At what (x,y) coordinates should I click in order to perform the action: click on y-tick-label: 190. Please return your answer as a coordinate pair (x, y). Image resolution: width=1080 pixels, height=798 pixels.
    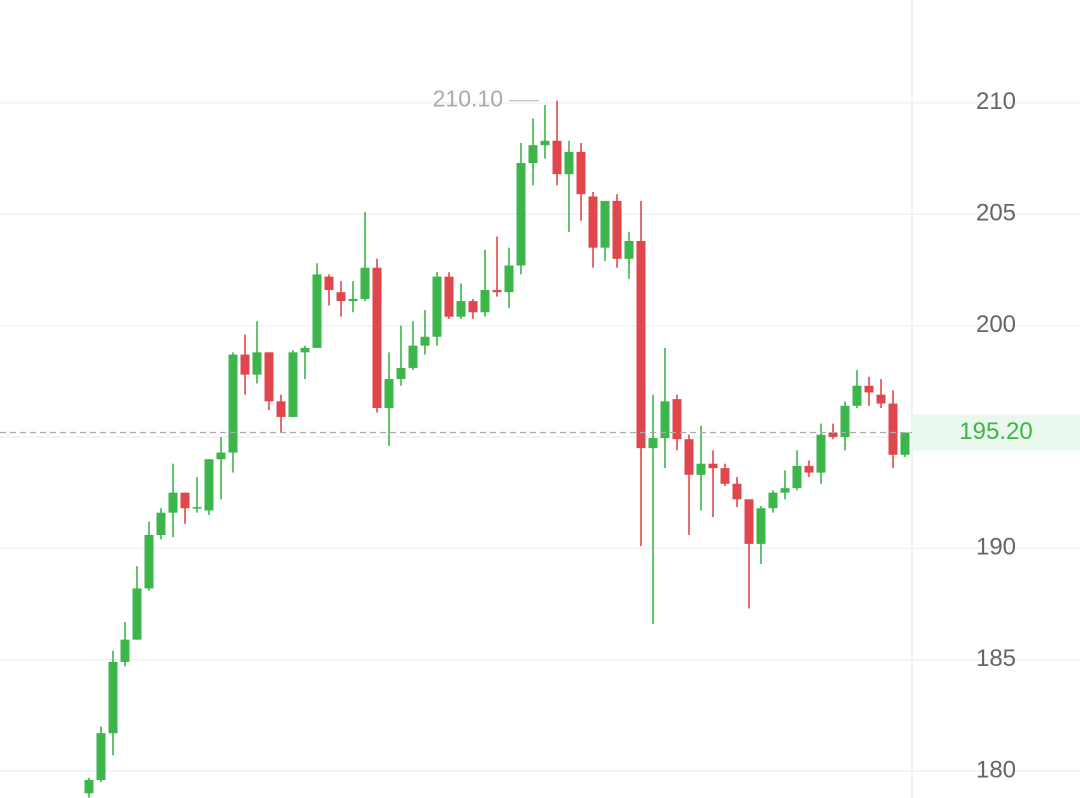
    Looking at the image, I should click on (996, 547).